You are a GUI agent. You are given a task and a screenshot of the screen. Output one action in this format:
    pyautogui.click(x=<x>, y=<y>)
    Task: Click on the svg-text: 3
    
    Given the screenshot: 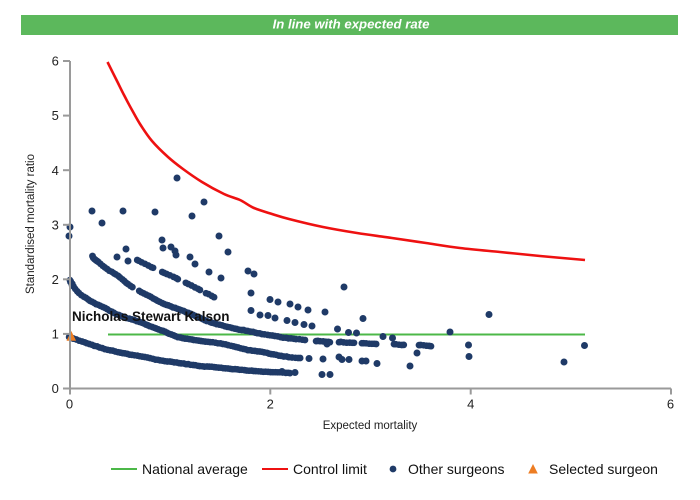 What is the action you would take?
    pyautogui.click(x=55, y=224)
    